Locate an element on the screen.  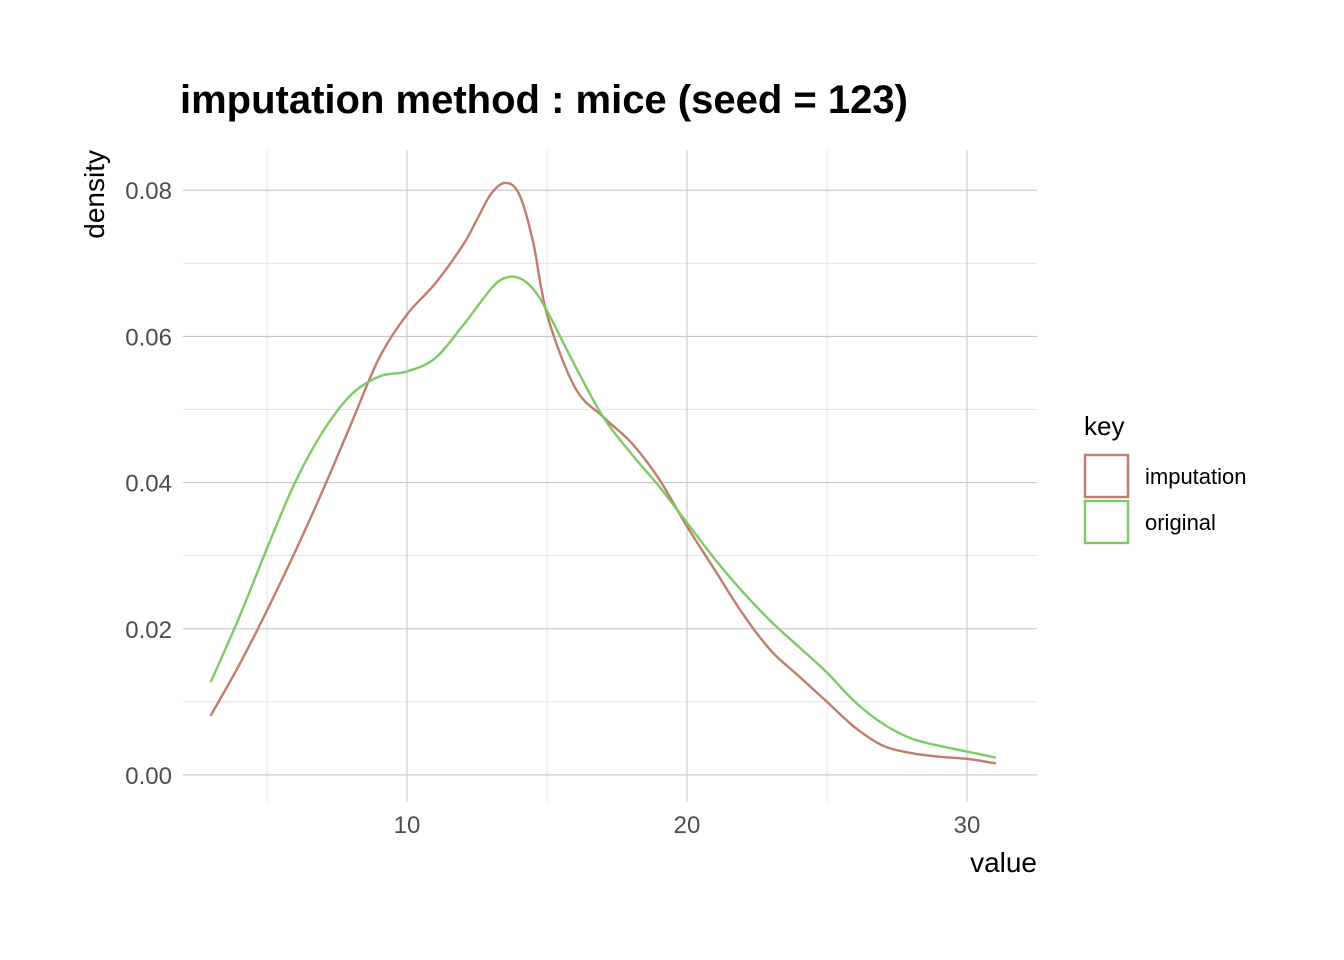
legend-label-imputation: imputation is located at coordinates (1196, 476).